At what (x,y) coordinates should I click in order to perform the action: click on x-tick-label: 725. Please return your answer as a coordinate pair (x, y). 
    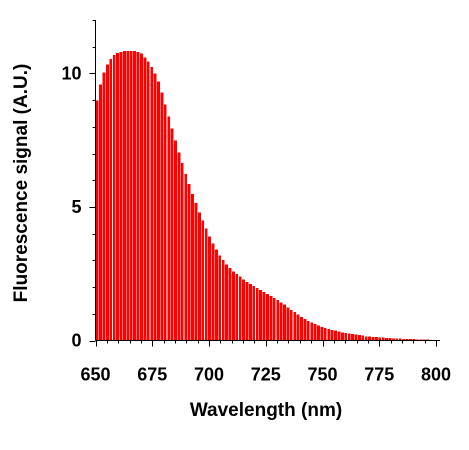
    Looking at the image, I should click on (266, 375).